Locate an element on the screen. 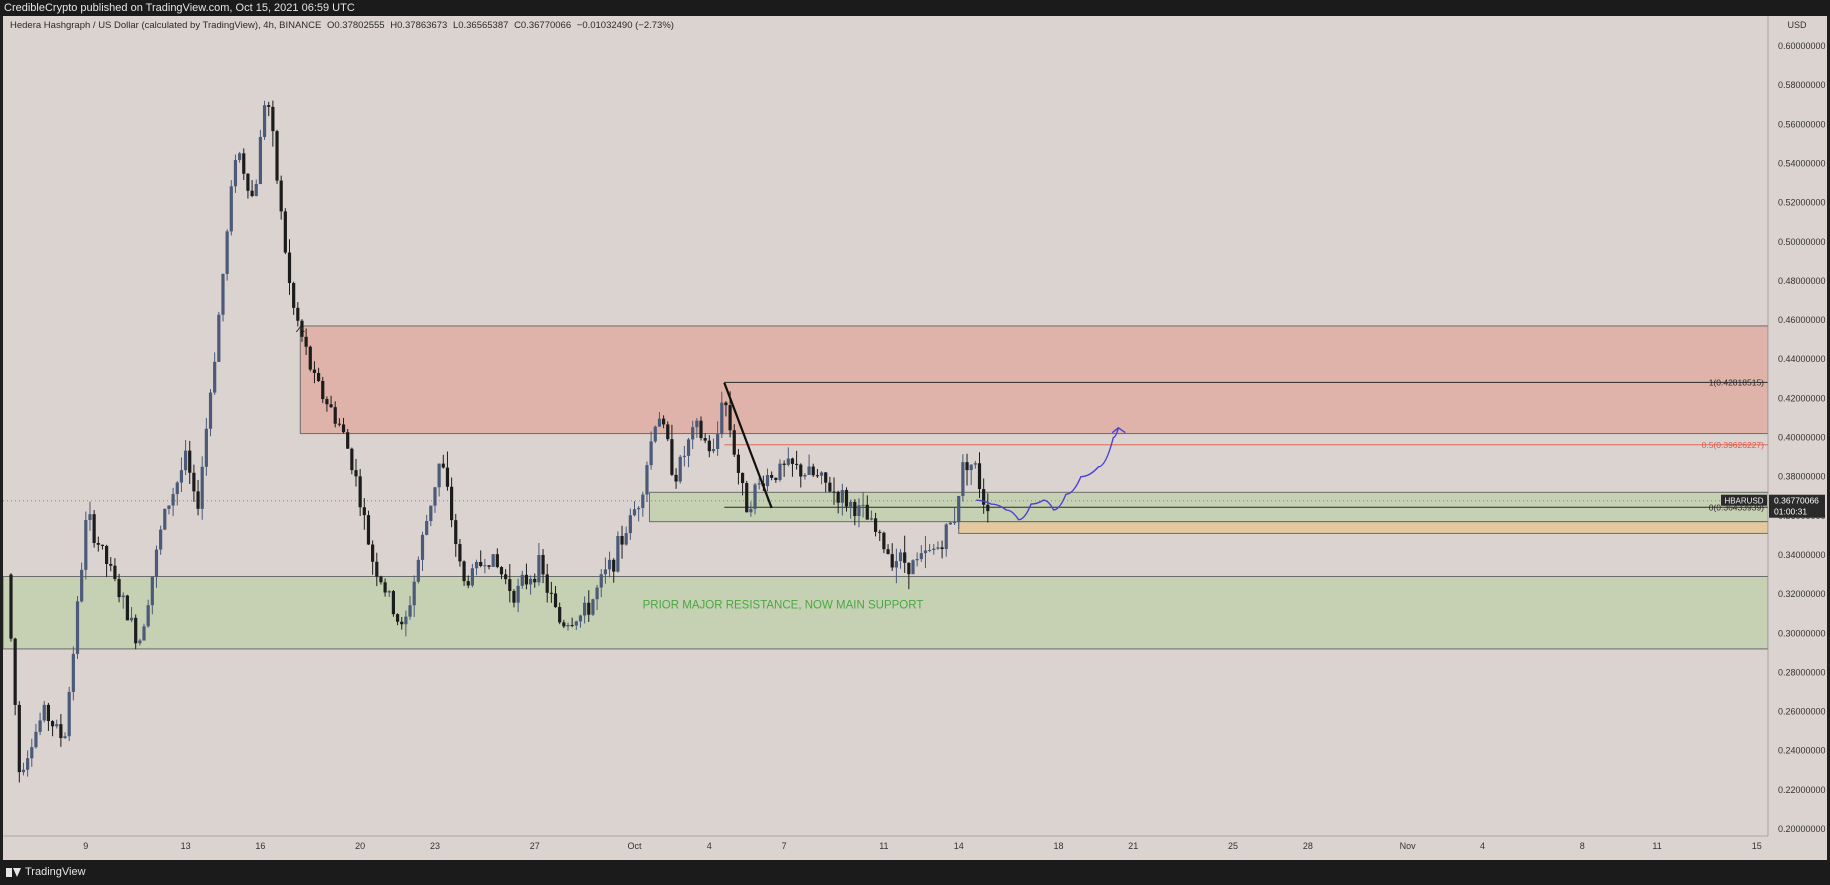  price-tick-label: 0.30000000 is located at coordinates (1802, 633).